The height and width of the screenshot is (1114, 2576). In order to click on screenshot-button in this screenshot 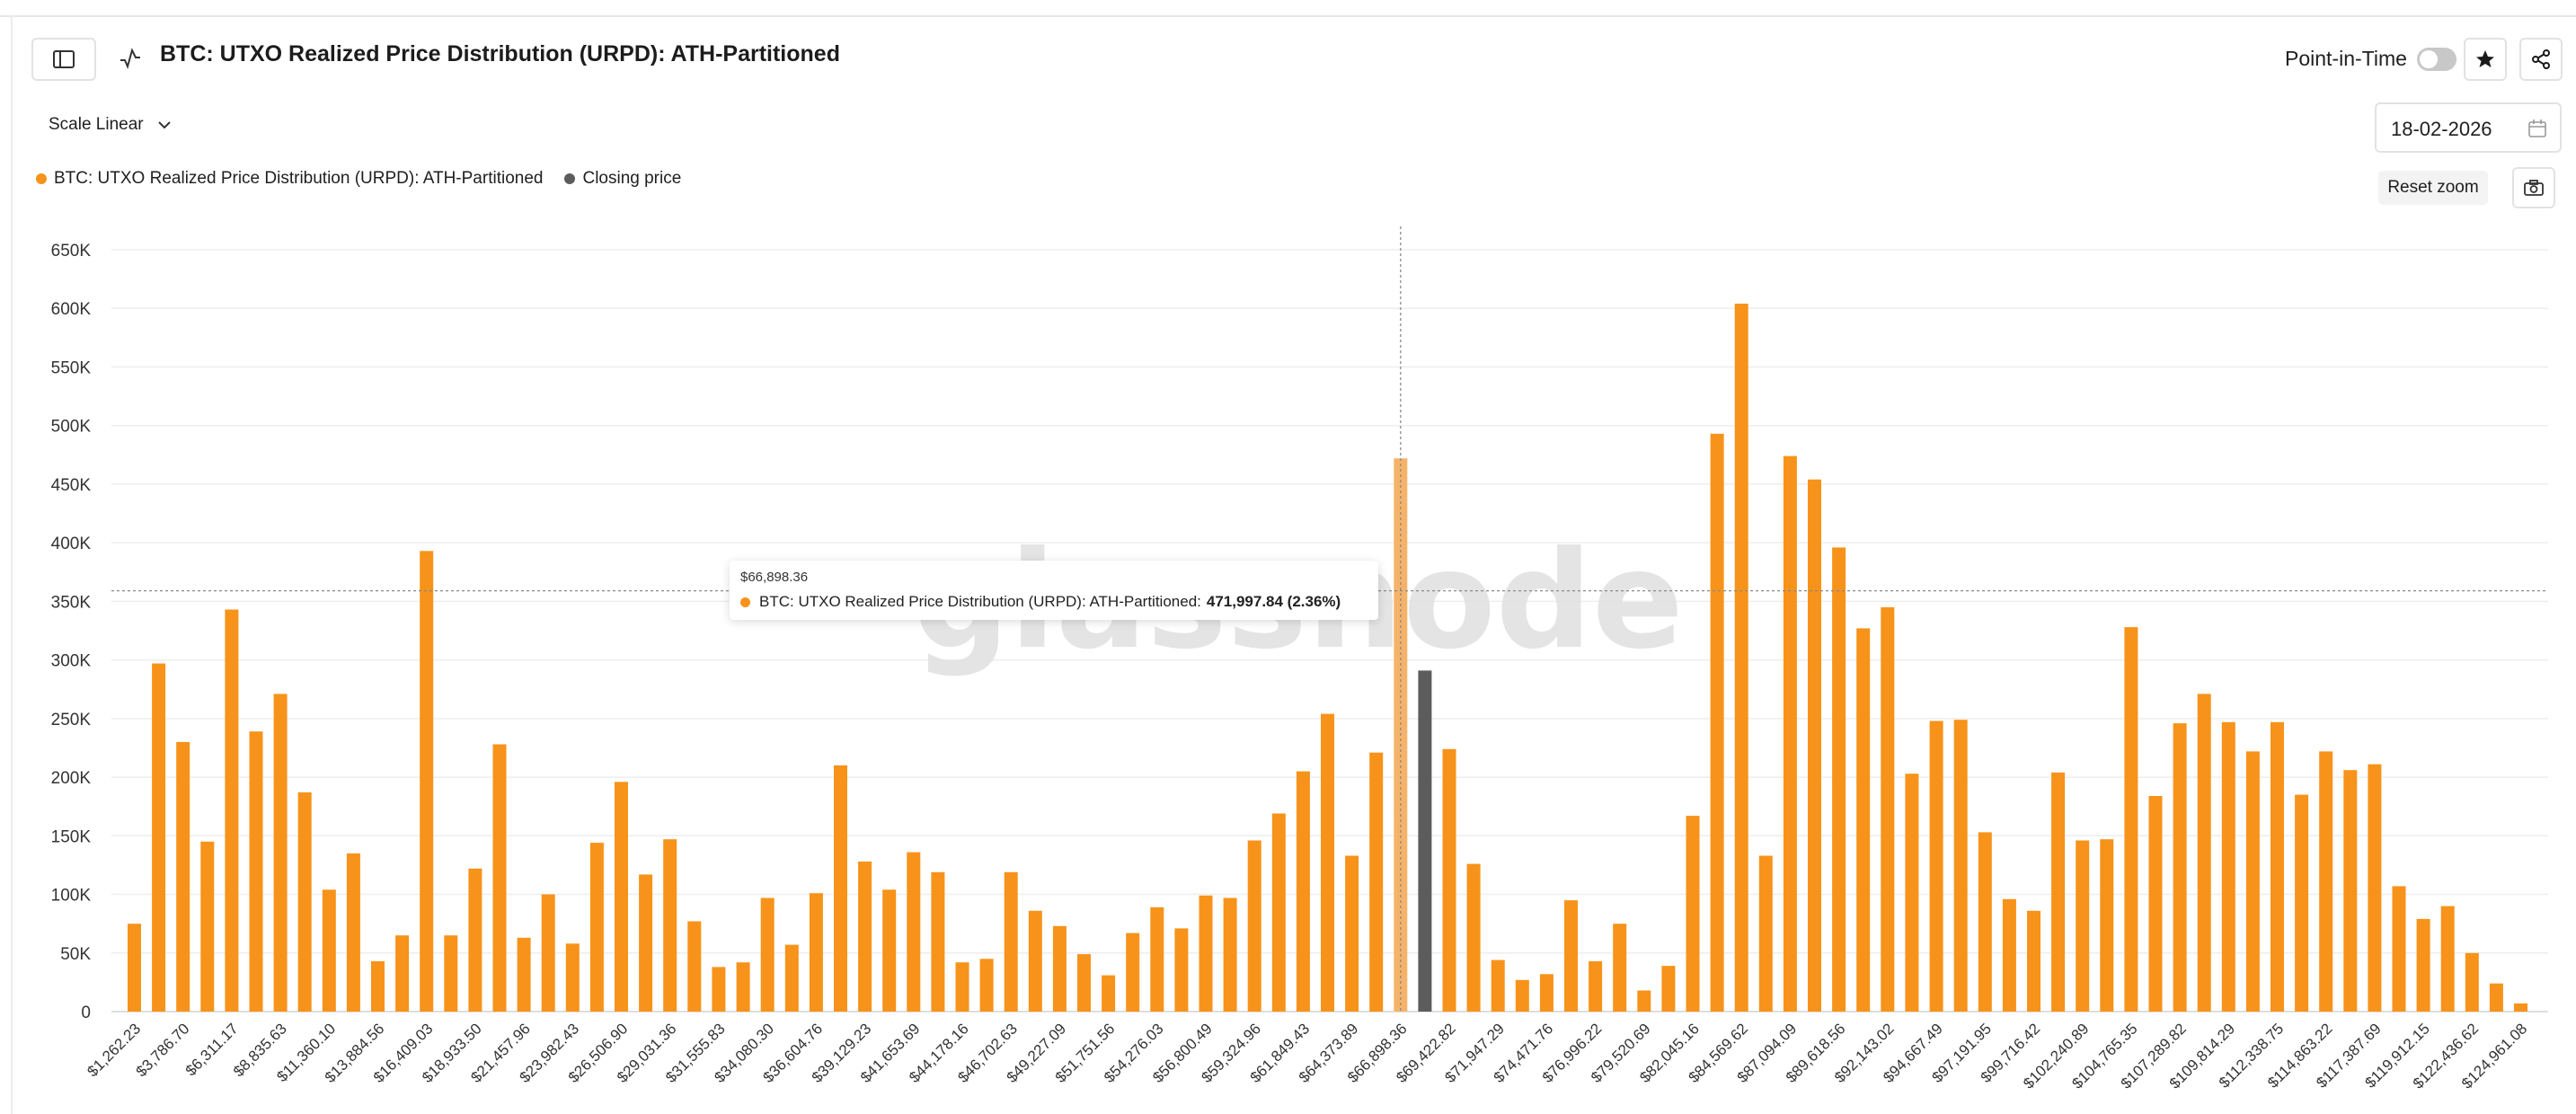, I will do `click(2533, 187)`.